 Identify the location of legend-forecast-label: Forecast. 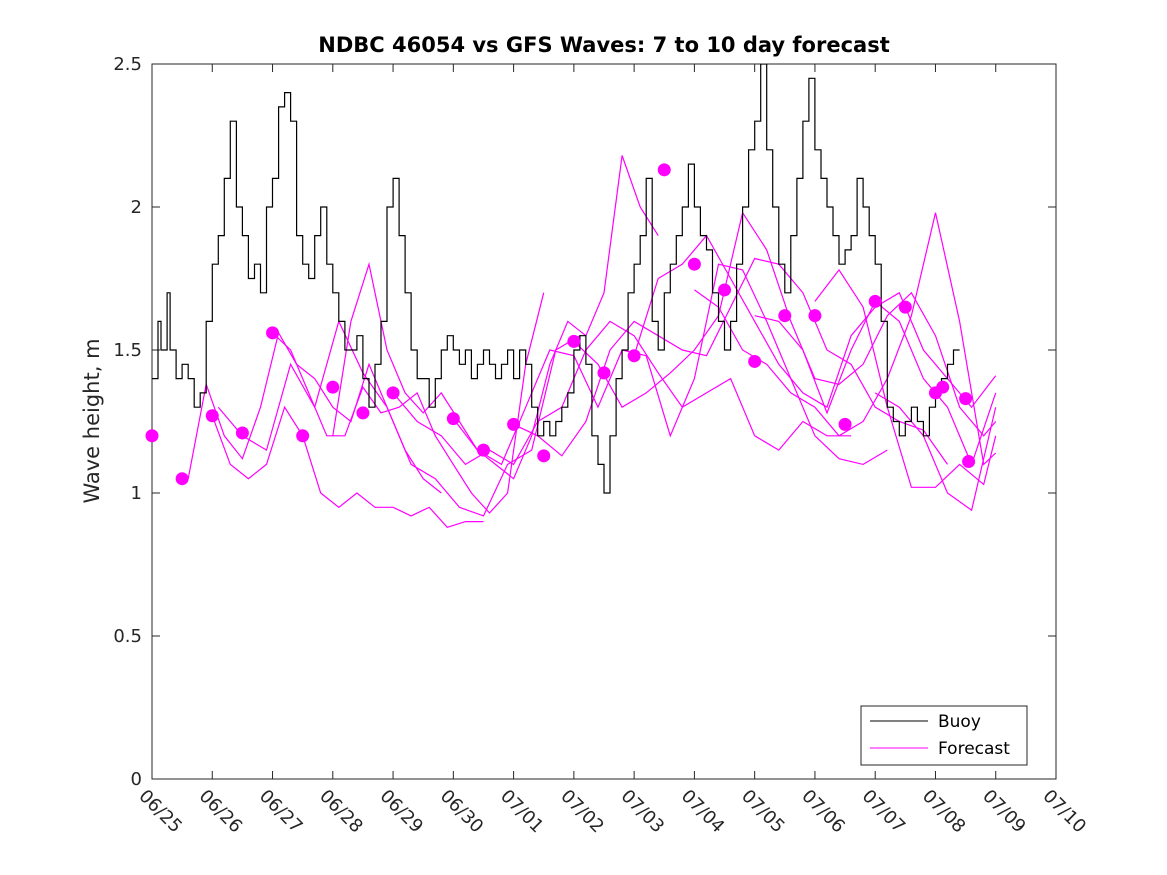
(974, 749).